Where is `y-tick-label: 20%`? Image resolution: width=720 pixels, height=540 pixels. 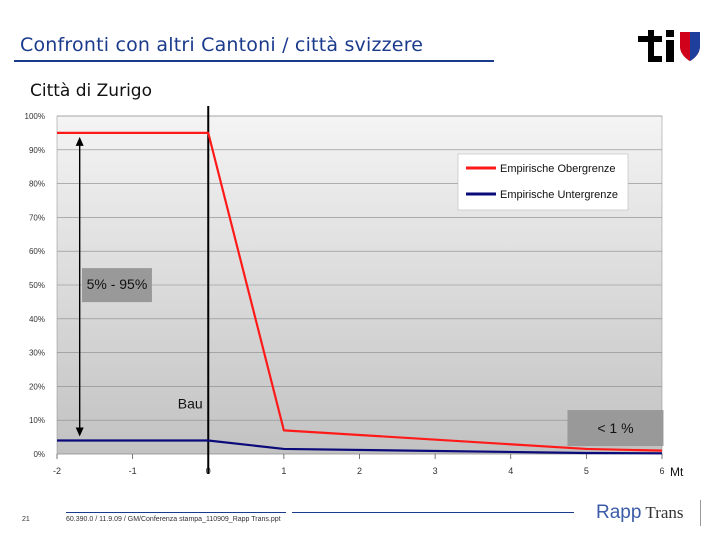
y-tick-label: 20% is located at coordinates (37, 386).